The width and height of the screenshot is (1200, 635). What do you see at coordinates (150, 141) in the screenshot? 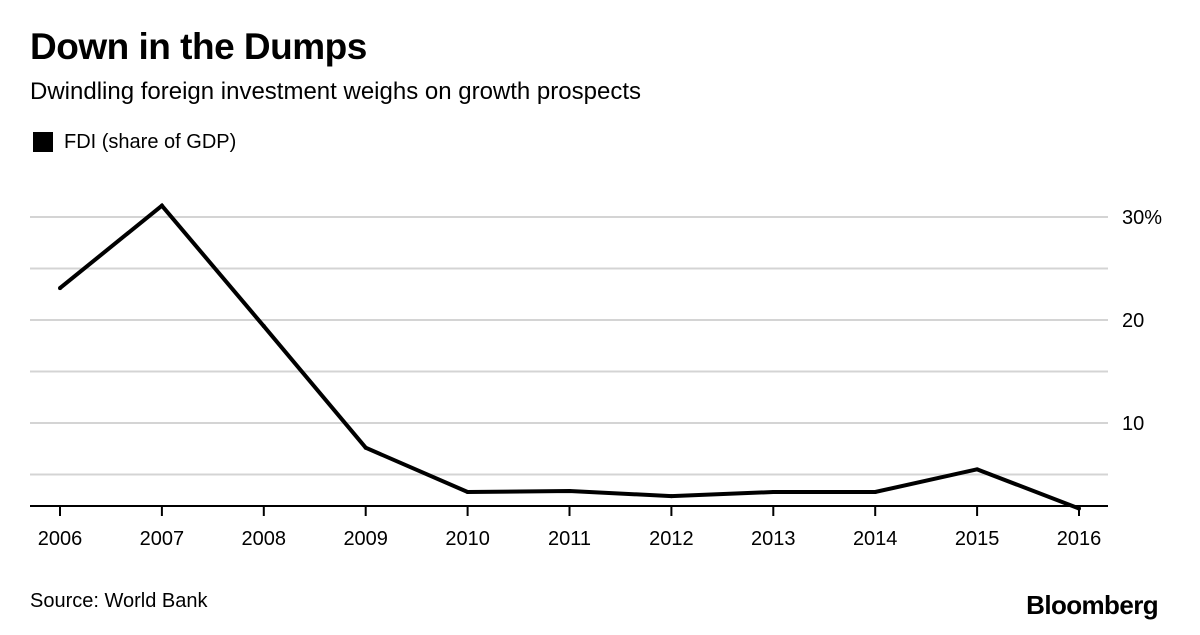
I see `legend-label: FDI (share of GDP)` at bounding box center [150, 141].